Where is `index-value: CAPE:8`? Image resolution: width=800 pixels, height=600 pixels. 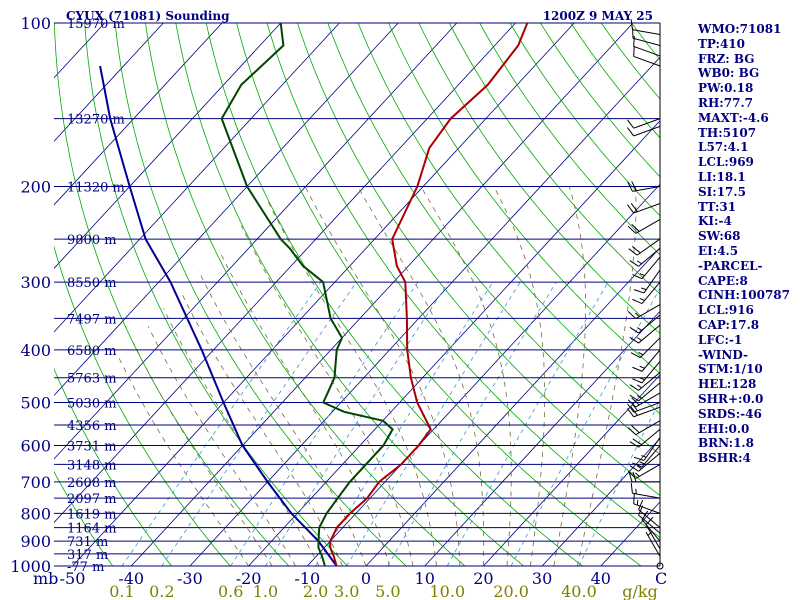
index-value: CAPE:8 is located at coordinates (723, 280).